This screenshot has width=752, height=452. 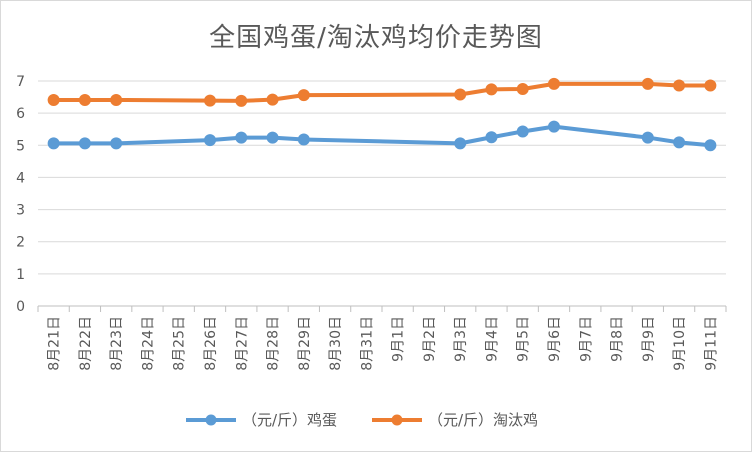 I want to click on y-tick-label: 0, so click(x=20, y=307).